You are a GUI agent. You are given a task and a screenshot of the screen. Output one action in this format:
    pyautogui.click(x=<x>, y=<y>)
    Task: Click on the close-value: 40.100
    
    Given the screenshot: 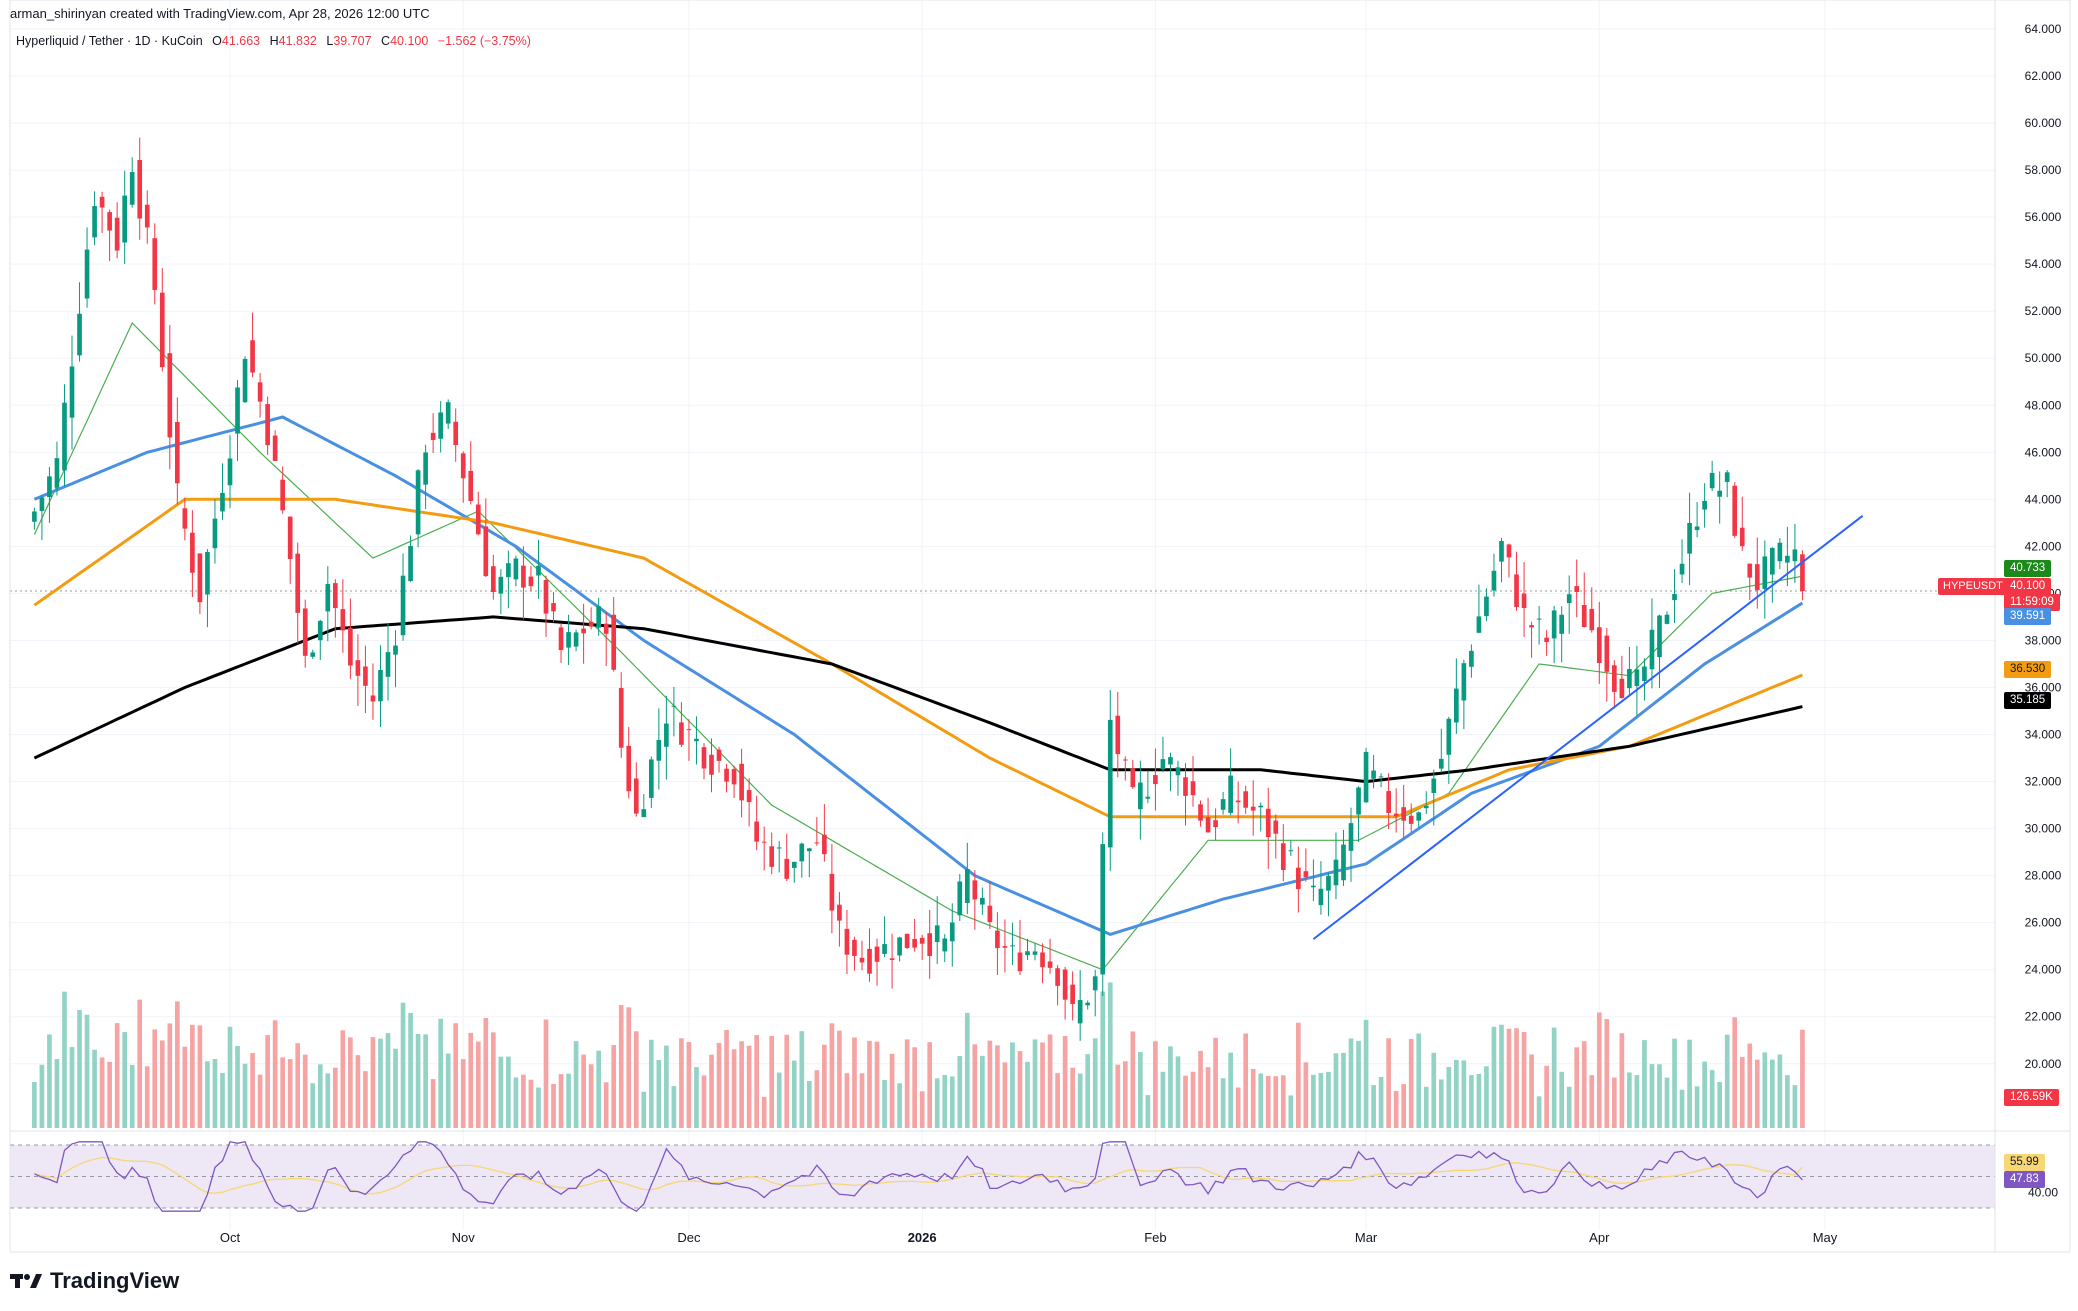 What is the action you would take?
    pyautogui.click(x=409, y=41)
    